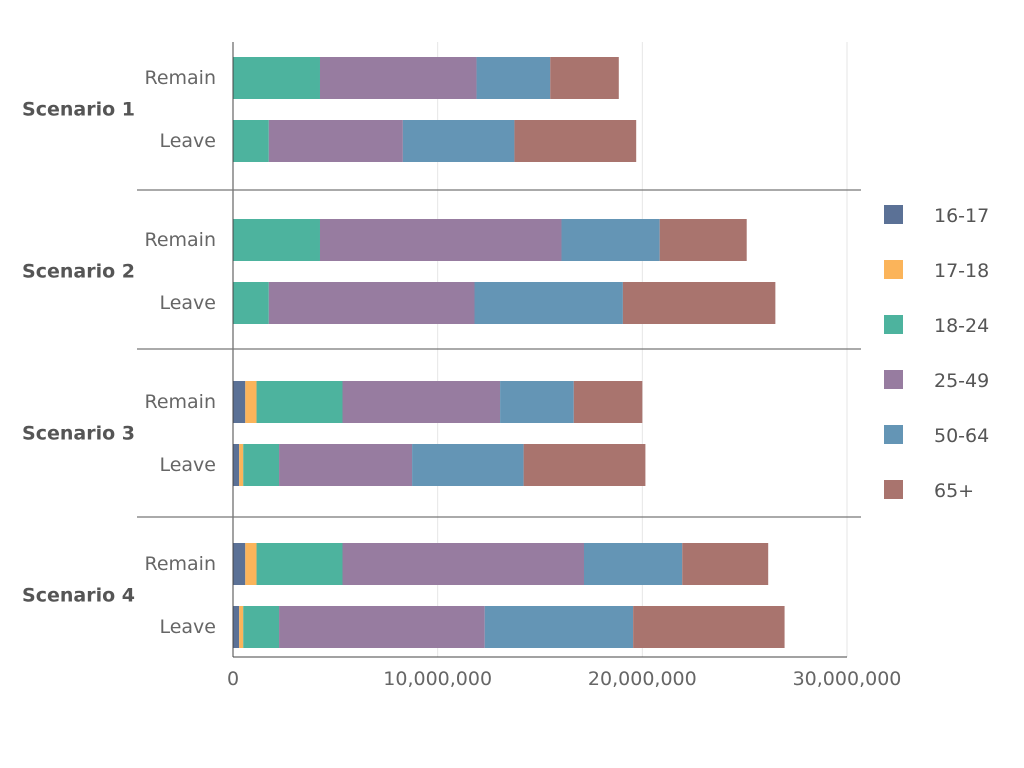 The height and width of the screenshot is (768, 1024). Describe the element at coordinates (847, 679) in the screenshot. I see `x-tick-label: 30,000,000` at that location.